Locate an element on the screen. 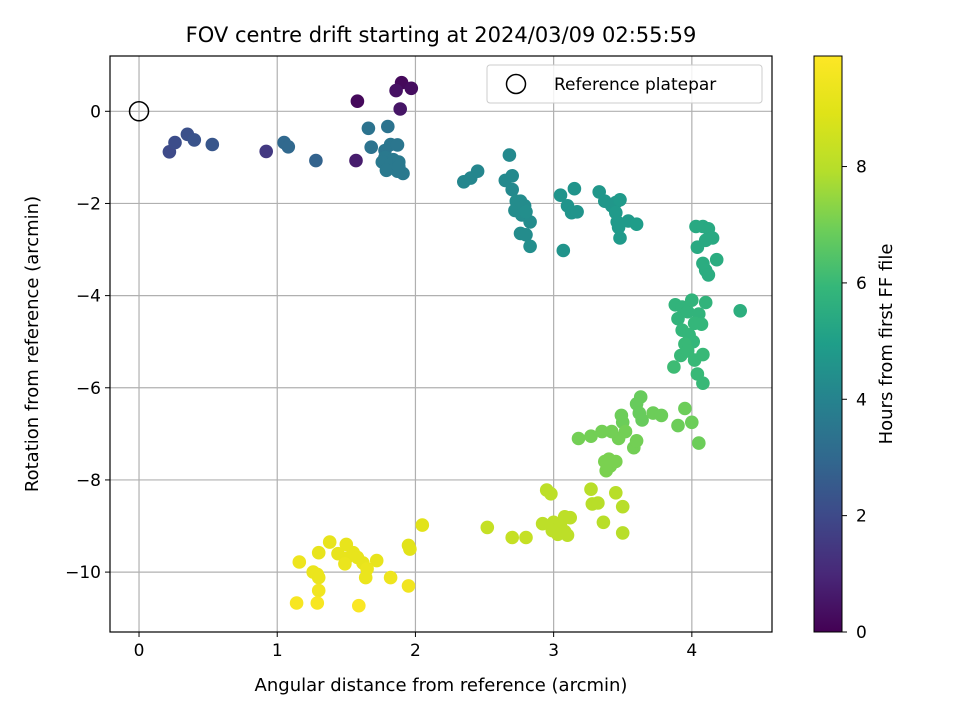 The width and height of the screenshot is (960, 720). colorbar-tick-label: 2 is located at coordinates (861, 517).